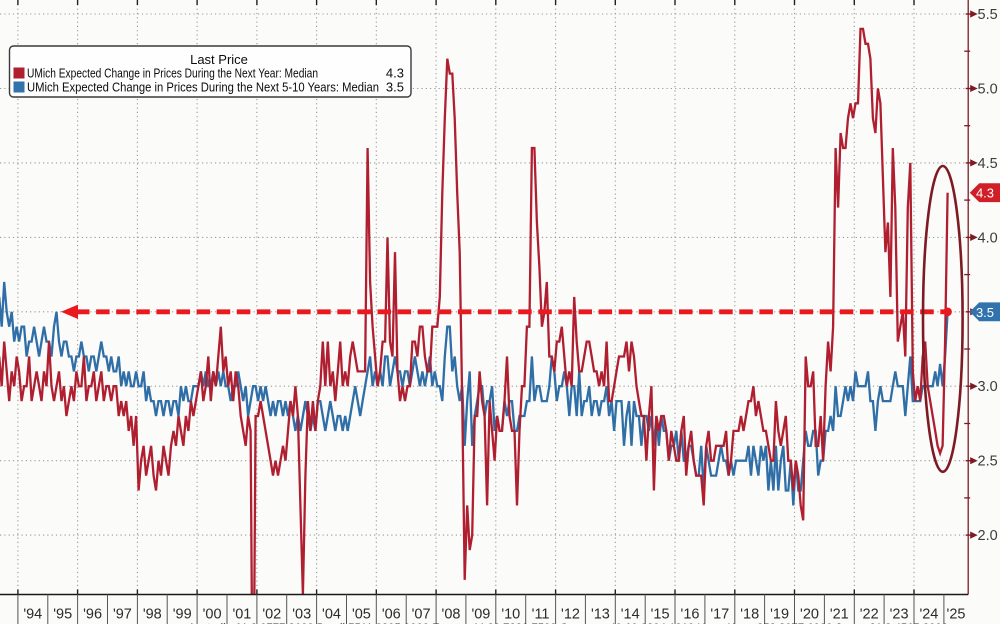  Describe the element at coordinates (630, 615) in the screenshot. I see `svg-text: '14` at that location.